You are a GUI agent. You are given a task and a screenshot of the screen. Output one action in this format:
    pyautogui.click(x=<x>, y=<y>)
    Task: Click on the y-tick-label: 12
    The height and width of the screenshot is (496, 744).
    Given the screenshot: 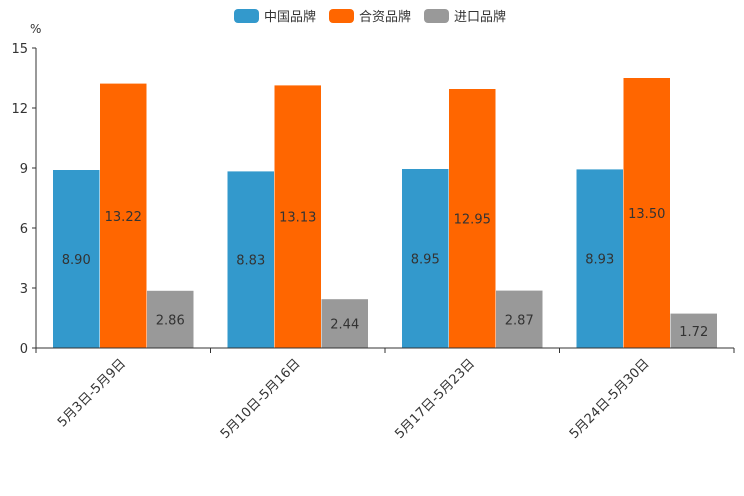 What is the action you would take?
    pyautogui.click(x=19, y=109)
    